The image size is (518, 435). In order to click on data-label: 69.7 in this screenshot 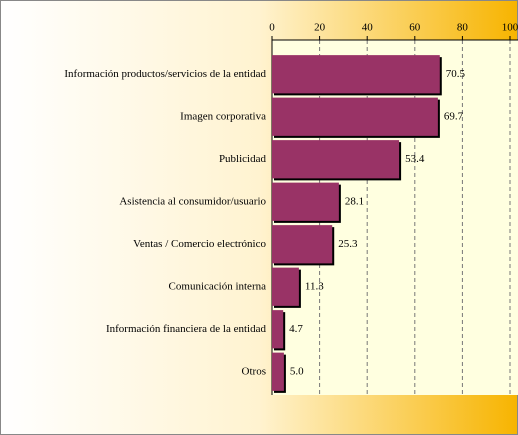, I will do `click(454, 116)`.